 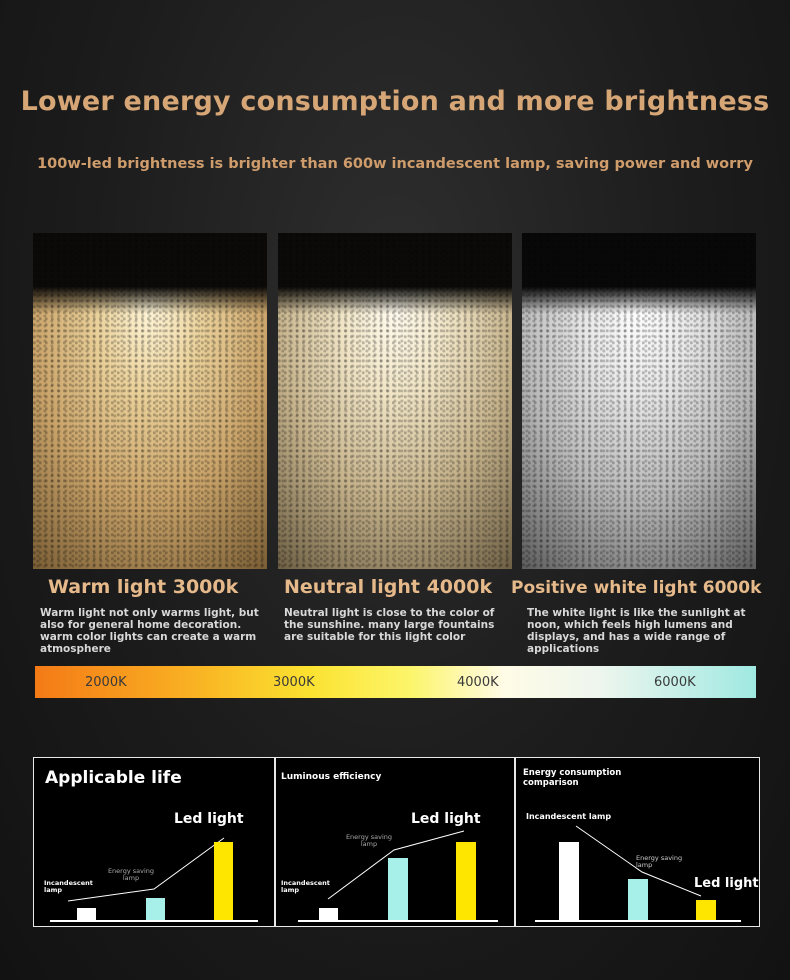 What do you see at coordinates (395, 682) in the screenshot?
I see `color-temperature-scale: 2000K 3000K 4000K 6000K` at bounding box center [395, 682].